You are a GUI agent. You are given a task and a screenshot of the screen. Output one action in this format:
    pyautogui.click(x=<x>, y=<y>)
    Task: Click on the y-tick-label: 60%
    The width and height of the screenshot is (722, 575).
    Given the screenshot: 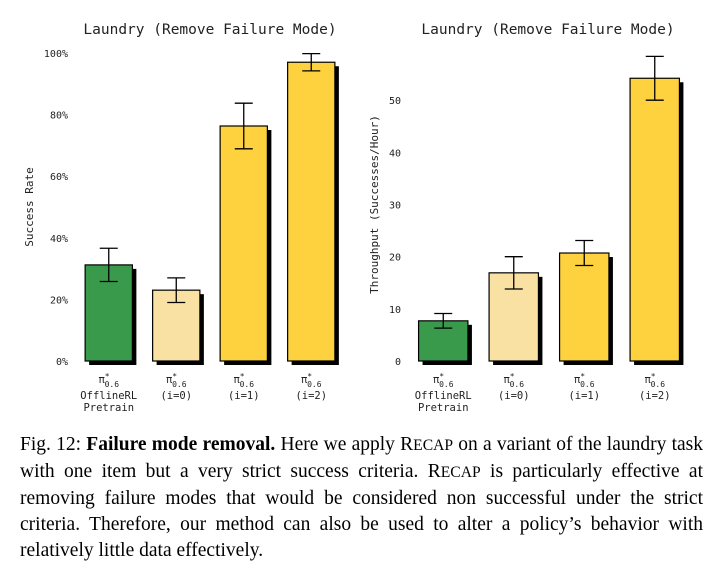 What is the action you would take?
    pyautogui.click(x=59, y=177)
    